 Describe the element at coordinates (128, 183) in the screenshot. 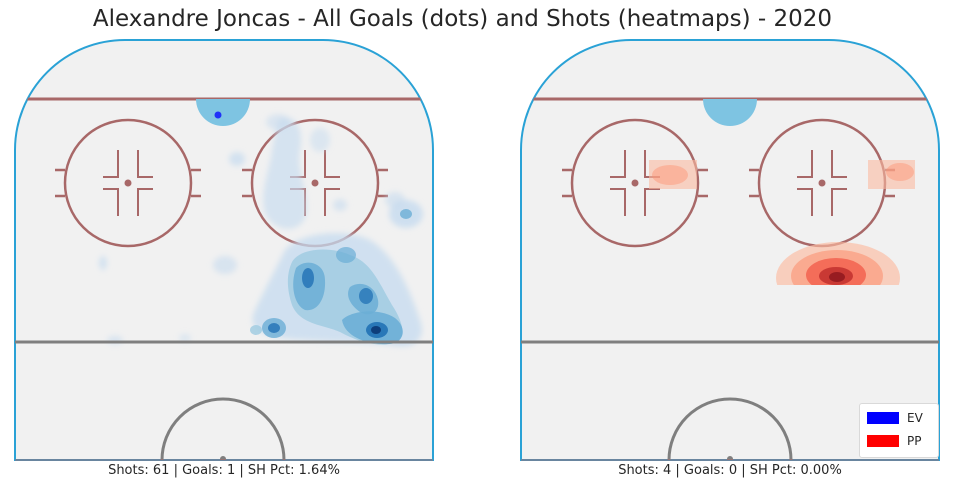

I see `rink-left-faceoff-circle-left` at that location.